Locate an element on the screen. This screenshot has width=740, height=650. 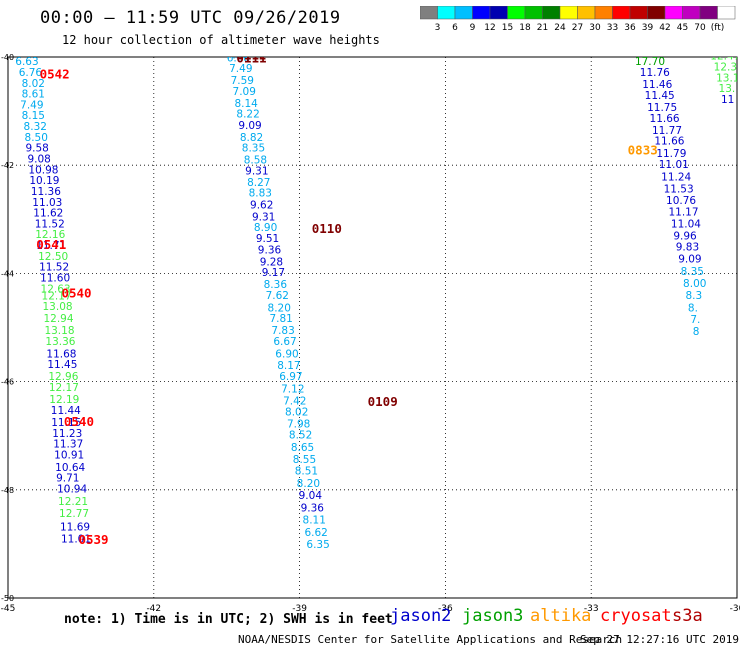
wave-height-value: 8.55 is located at coordinates (304, 460).